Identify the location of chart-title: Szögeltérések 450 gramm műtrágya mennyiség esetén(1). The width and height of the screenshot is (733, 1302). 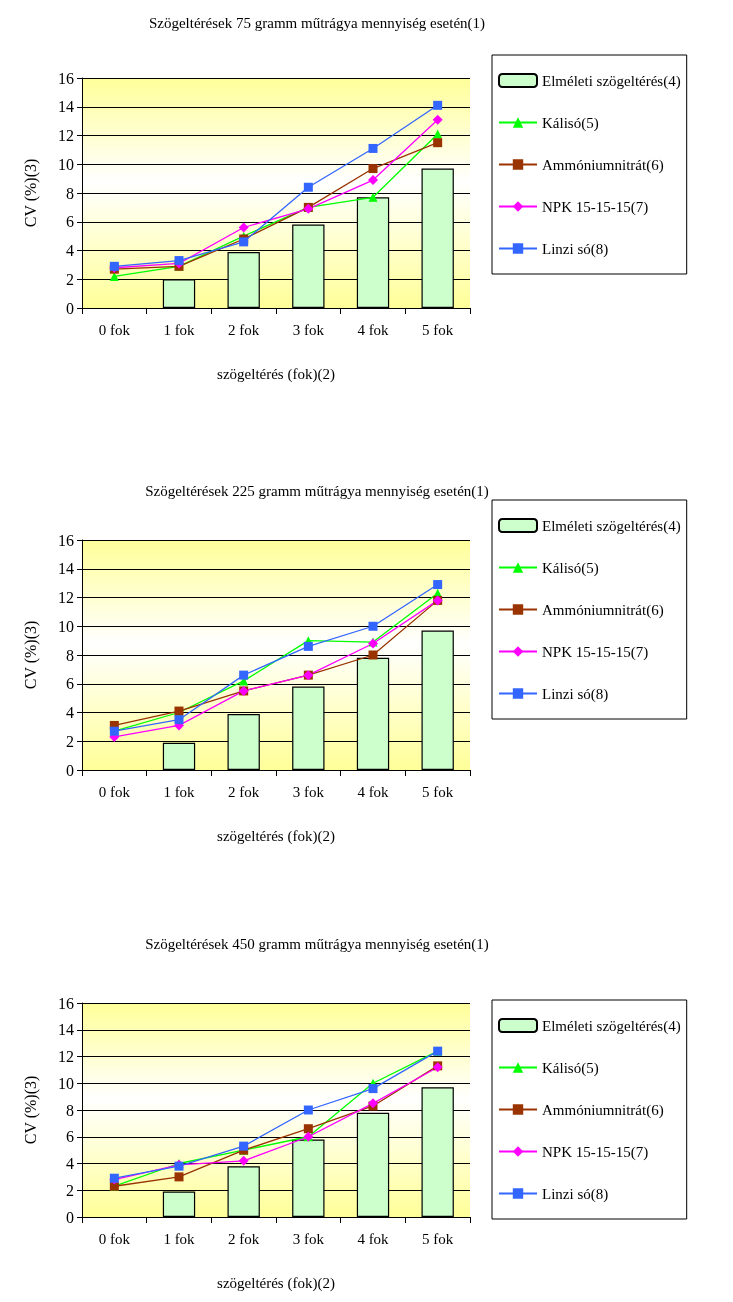
(317, 944).